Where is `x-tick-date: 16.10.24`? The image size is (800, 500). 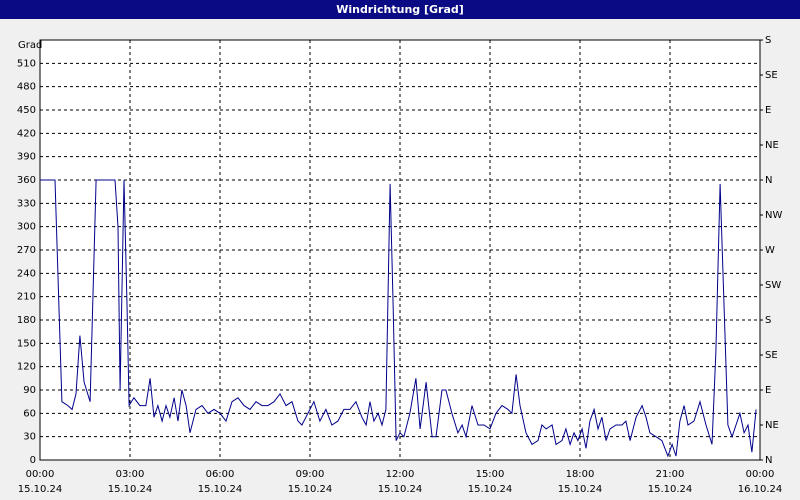
x-tick-date: 16.10.24 is located at coordinates (760, 489).